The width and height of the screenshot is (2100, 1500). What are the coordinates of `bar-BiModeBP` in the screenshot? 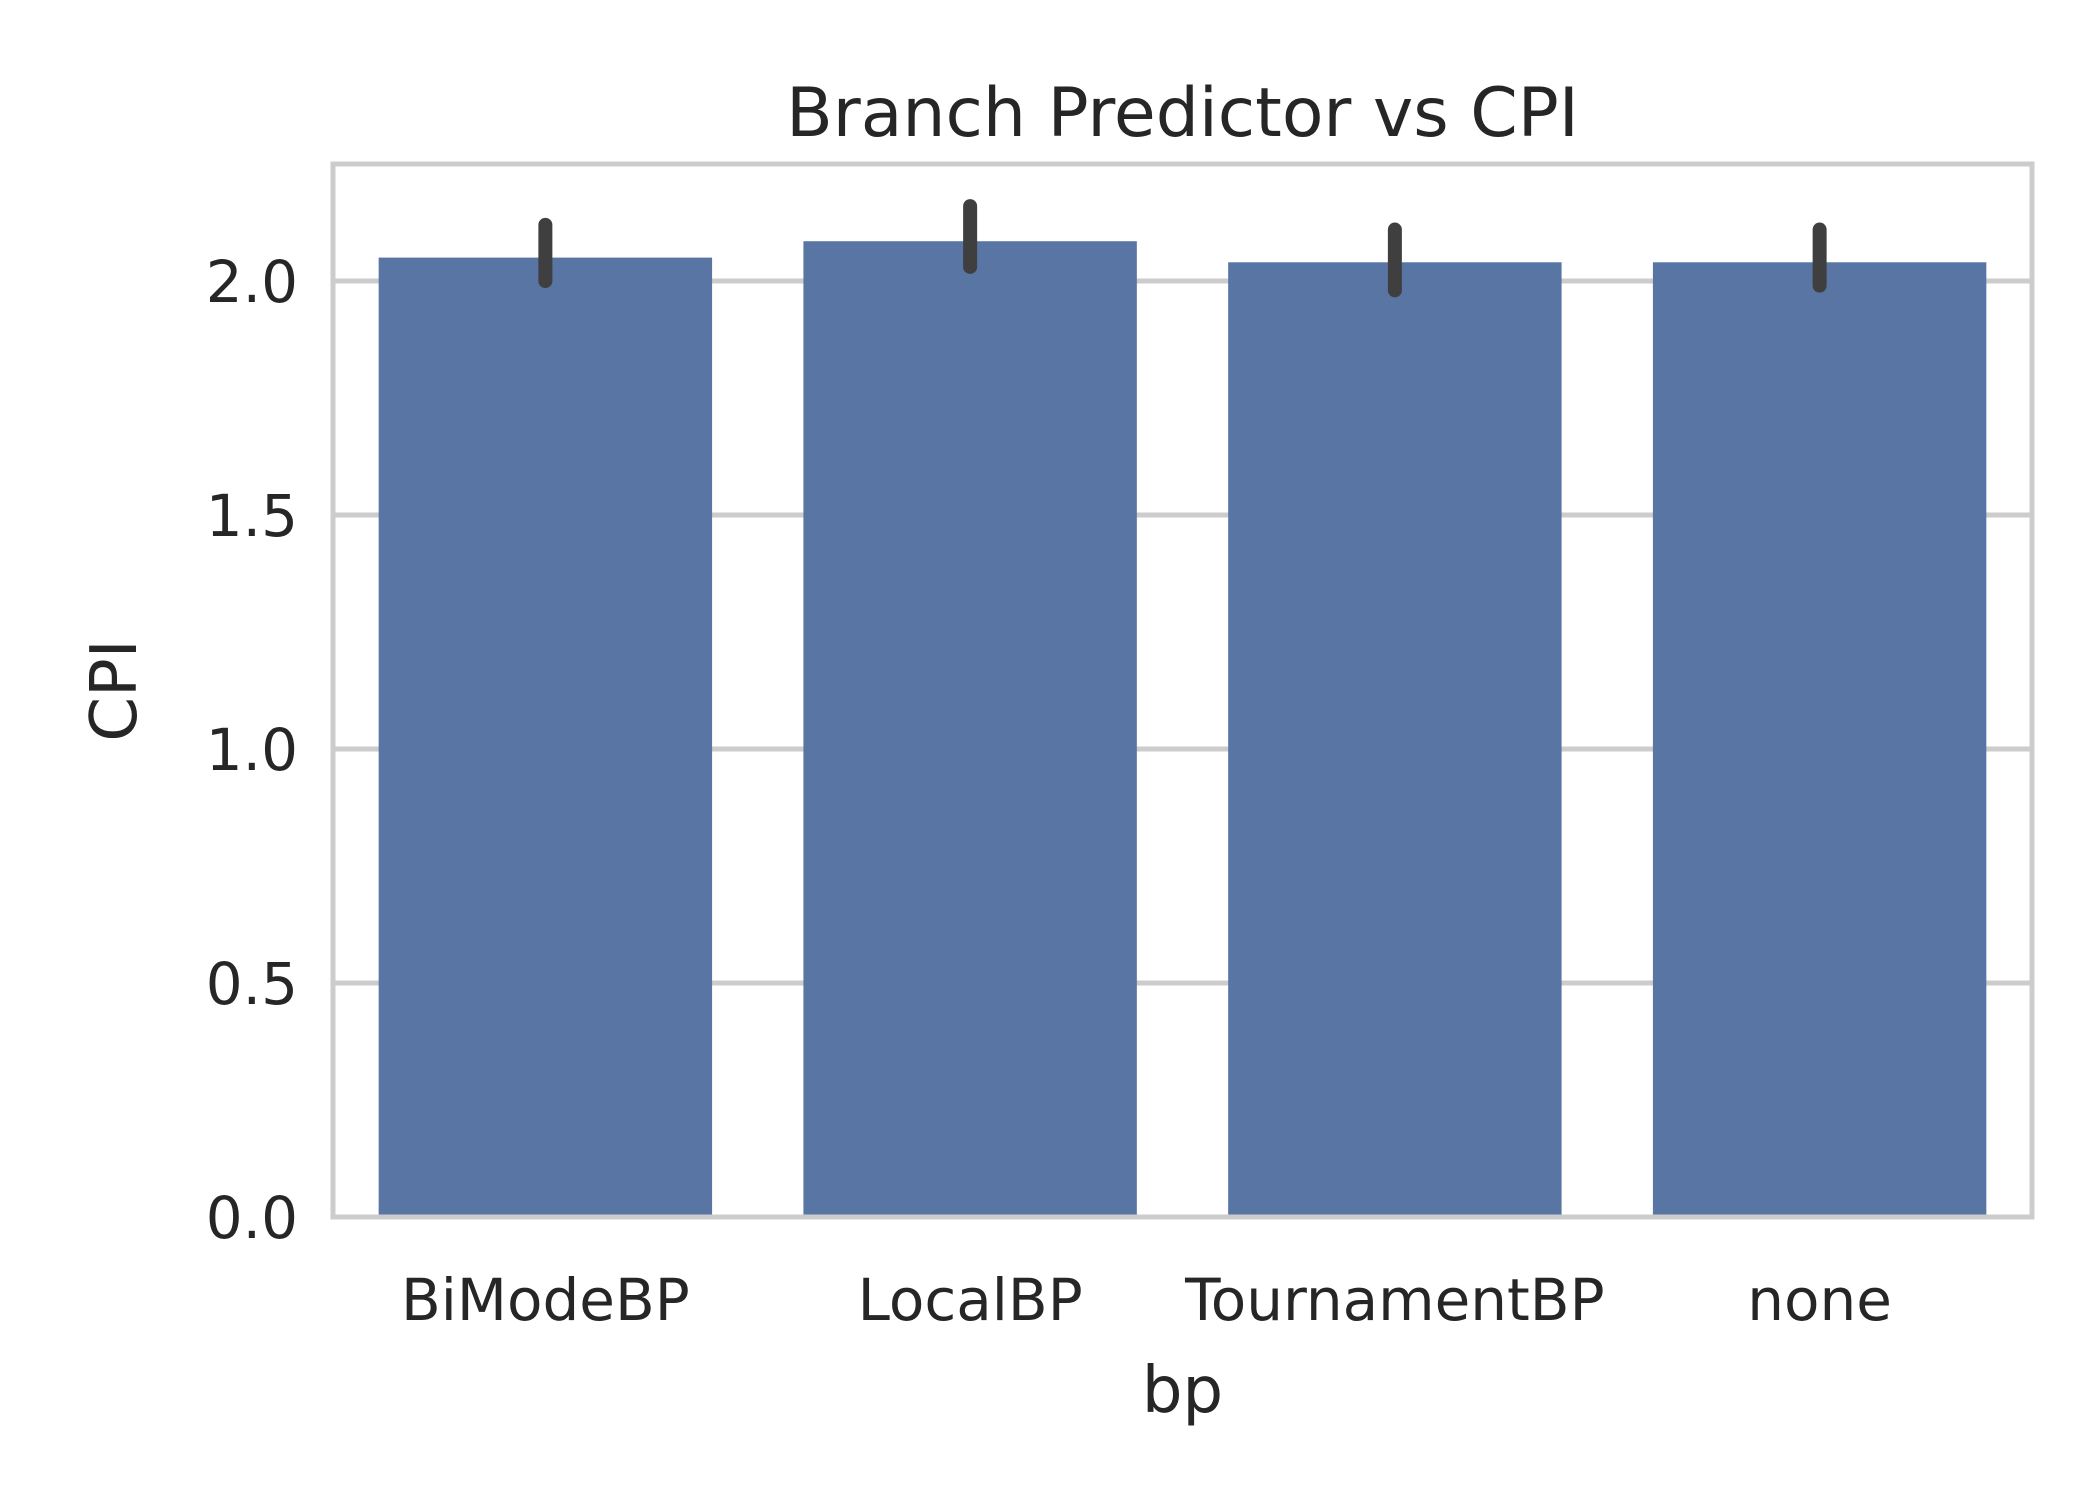 It's located at (545, 737).